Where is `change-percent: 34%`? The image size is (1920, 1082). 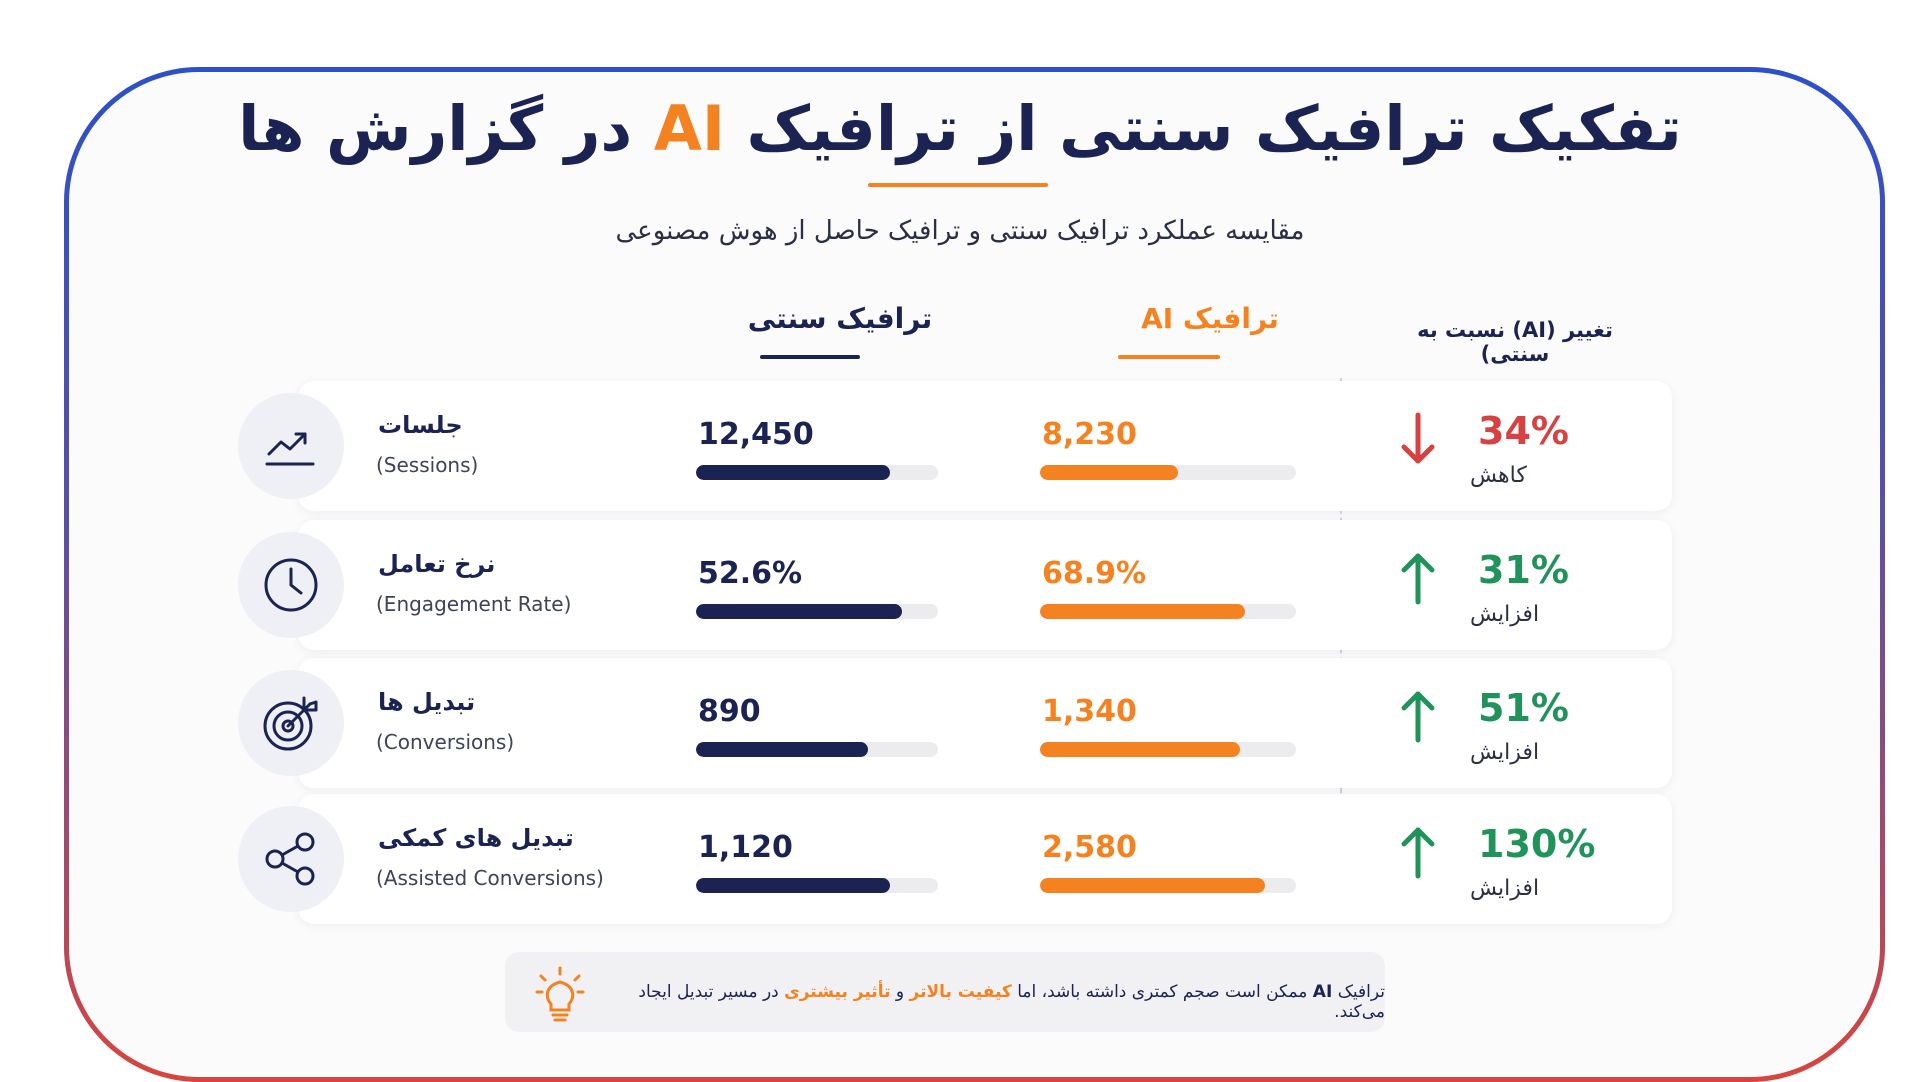
change-percent: 34% is located at coordinates (1523, 431).